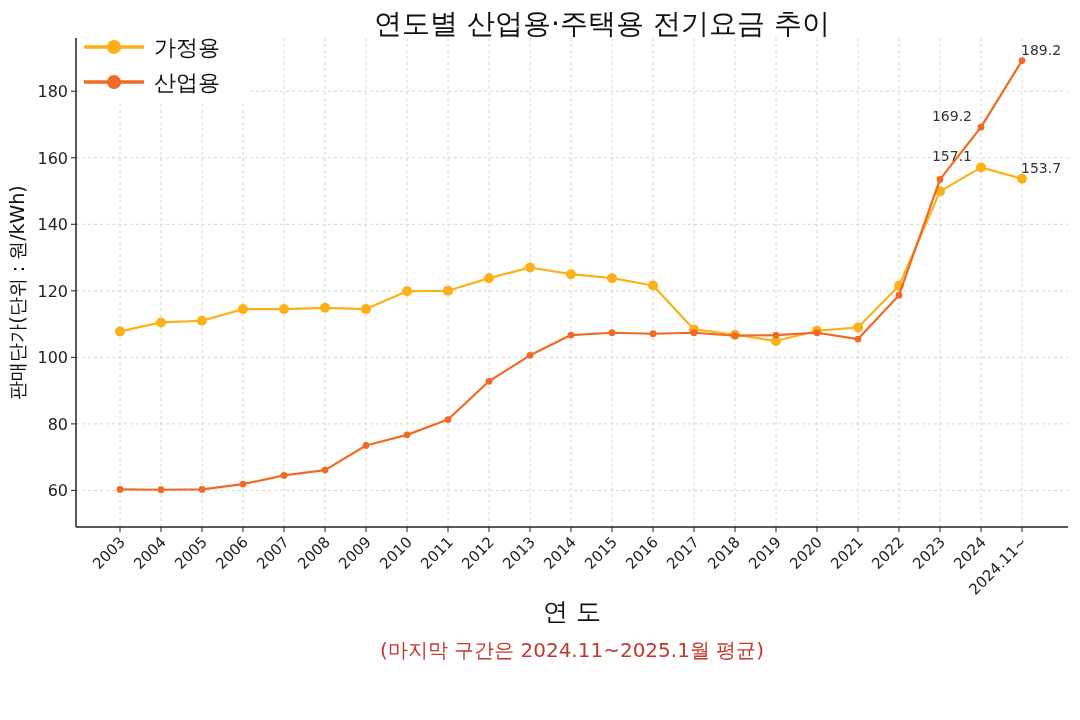  I want to click on x-axis-title: 연 도, so click(572, 611).